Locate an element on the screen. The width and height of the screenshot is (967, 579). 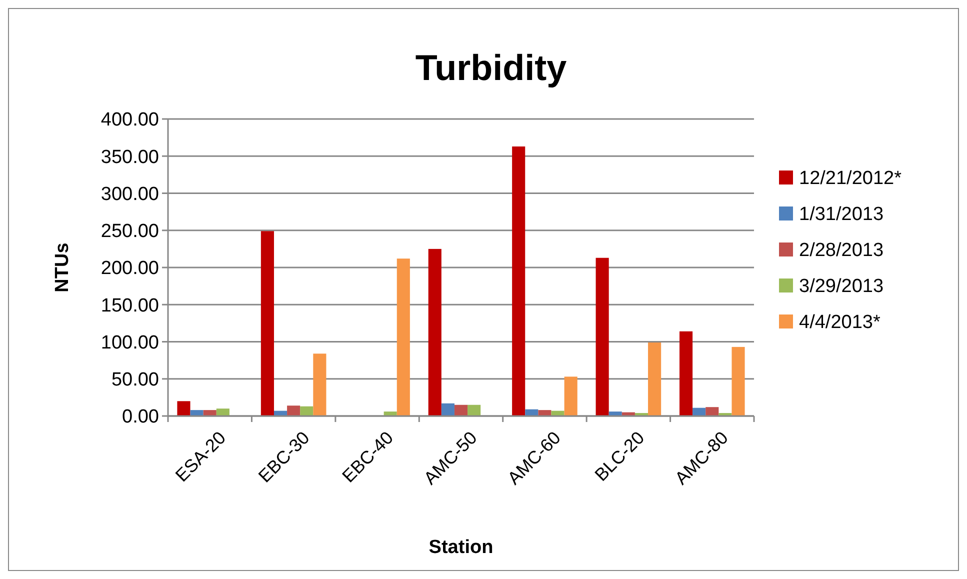
y-tick-label: 0.00 is located at coordinates (140, 417).